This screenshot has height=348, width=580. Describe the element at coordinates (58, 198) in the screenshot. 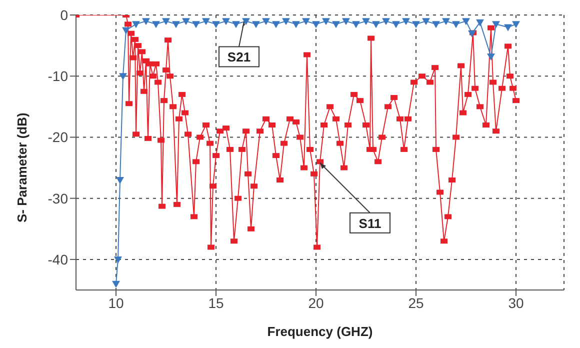

I see `y-tick-label: -30` at that location.